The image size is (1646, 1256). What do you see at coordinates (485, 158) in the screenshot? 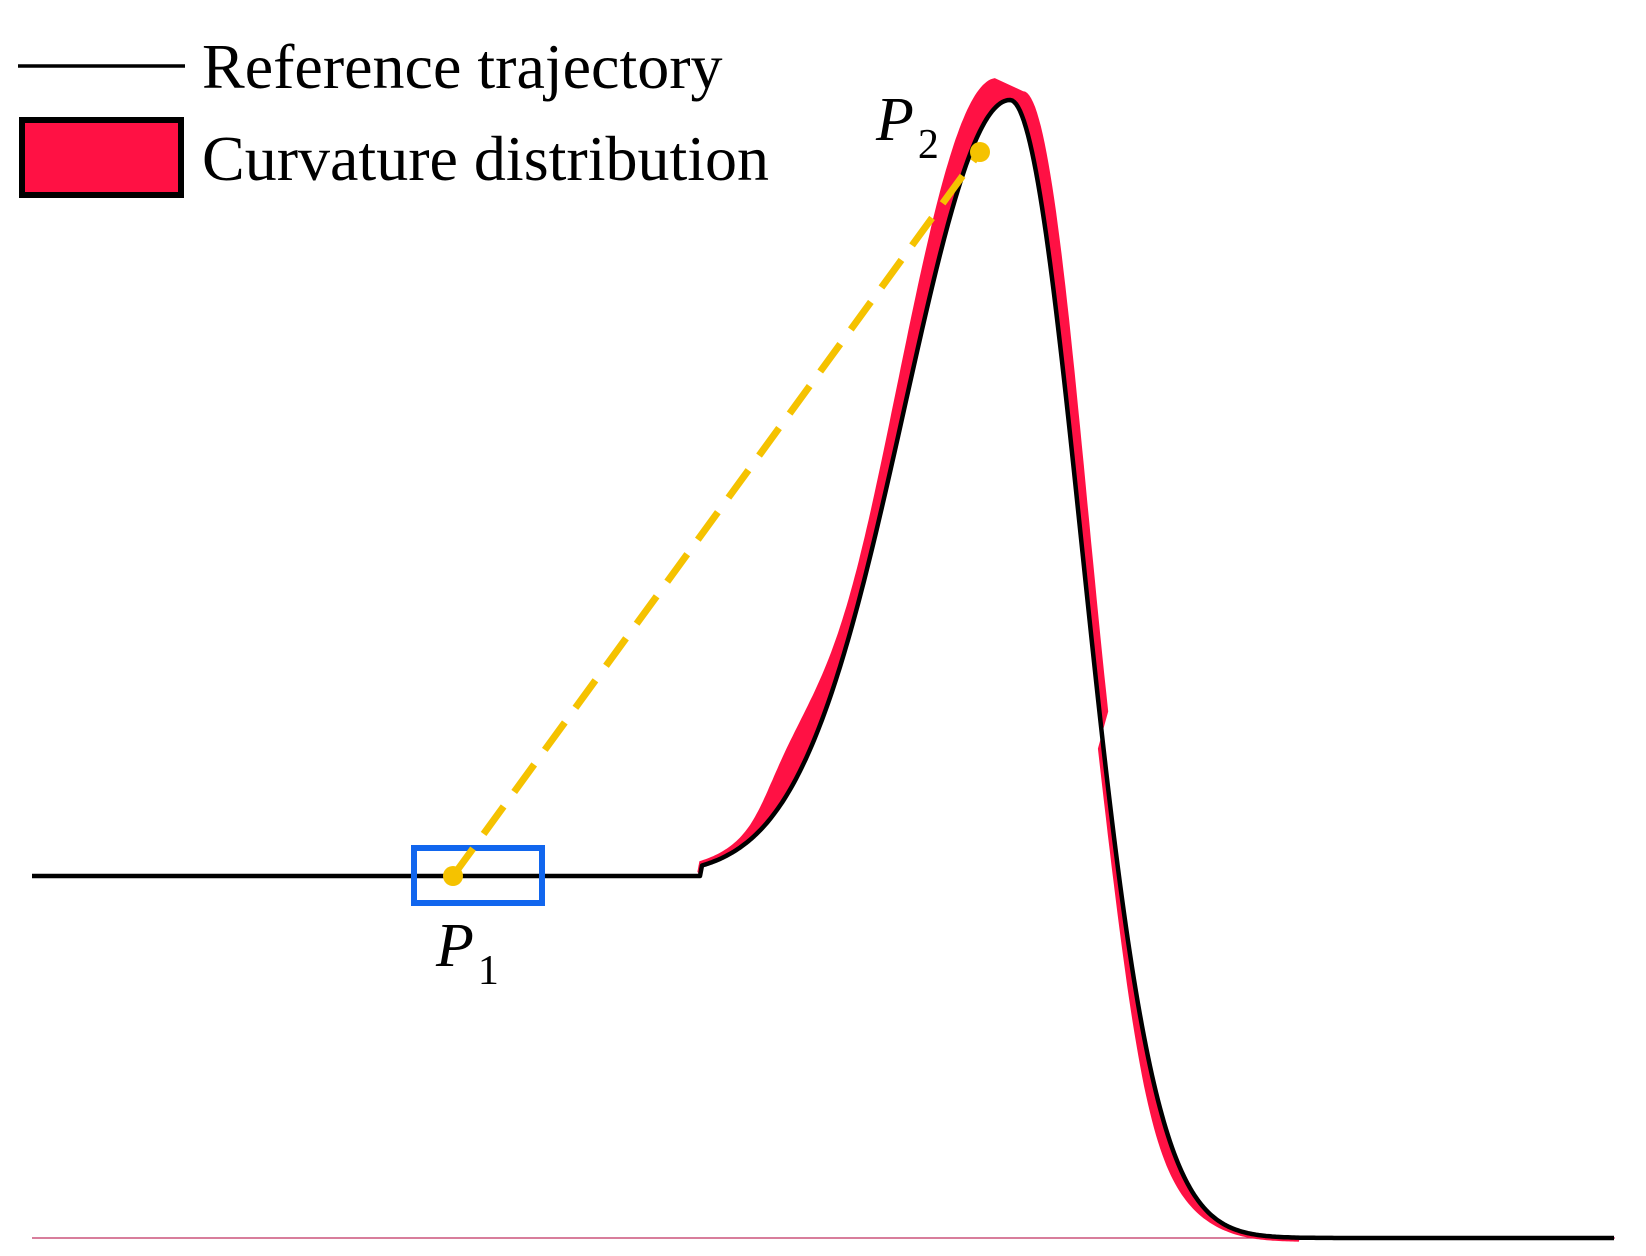
I see `legend-band-label: Curvature distribution` at bounding box center [485, 158].